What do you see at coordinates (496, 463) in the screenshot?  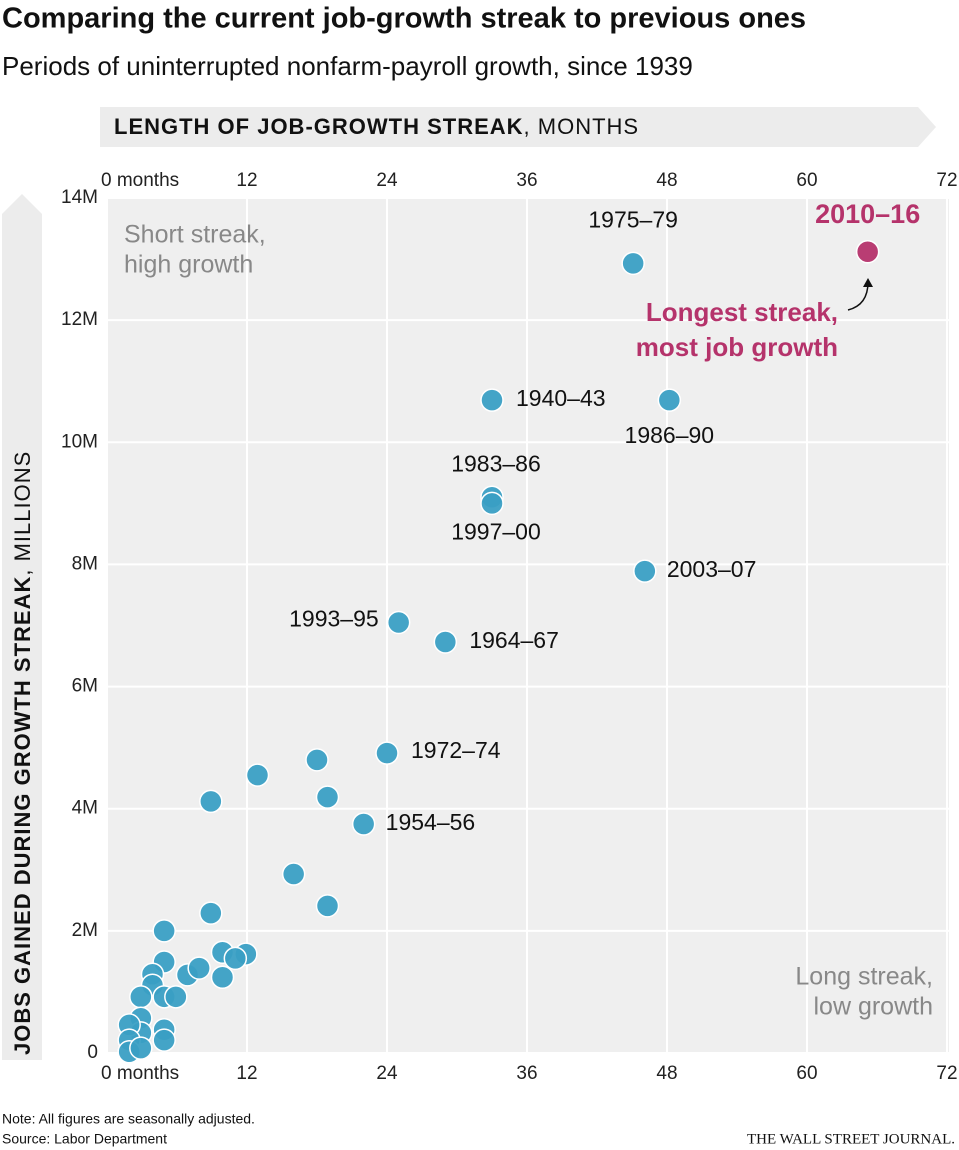 I see `point-label: 1983–86` at bounding box center [496, 463].